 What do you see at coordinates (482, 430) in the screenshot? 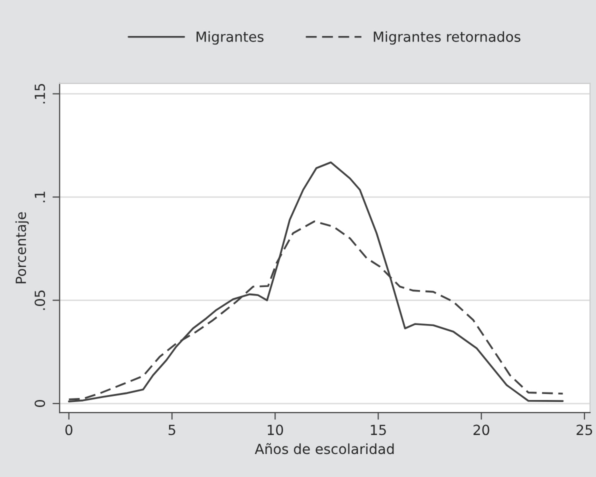
I see `x-tick-label: 20` at bounding box center [482, 430].